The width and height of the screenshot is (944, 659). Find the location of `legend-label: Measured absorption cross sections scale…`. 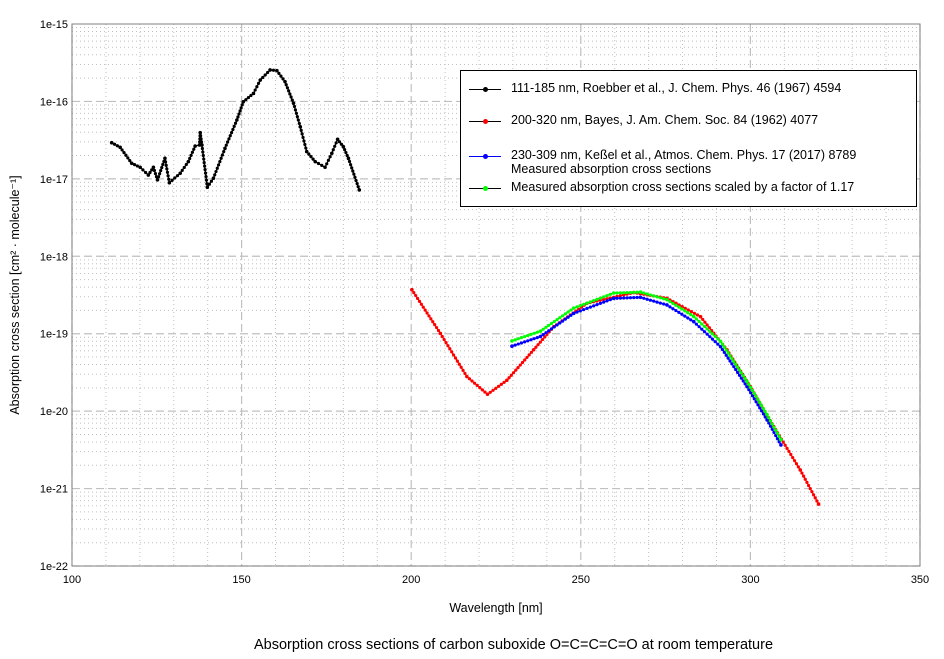

legend-label: Measured absorption cross sections scale… is located at coordinates (683, 187).